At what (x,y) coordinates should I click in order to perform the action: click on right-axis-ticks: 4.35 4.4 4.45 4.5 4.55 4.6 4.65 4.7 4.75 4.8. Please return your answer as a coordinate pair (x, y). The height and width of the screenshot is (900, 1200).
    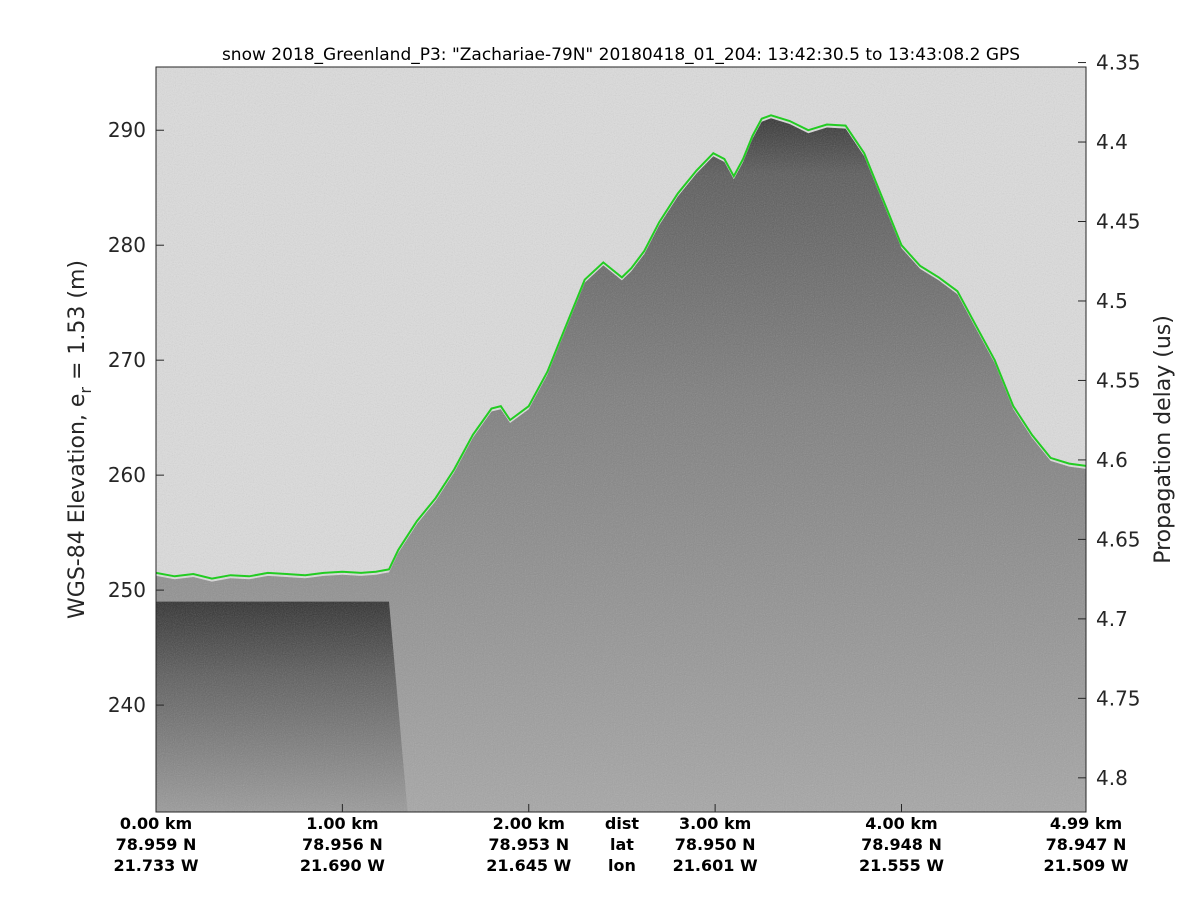
    Looking at the image, I should click on (1109, 420).